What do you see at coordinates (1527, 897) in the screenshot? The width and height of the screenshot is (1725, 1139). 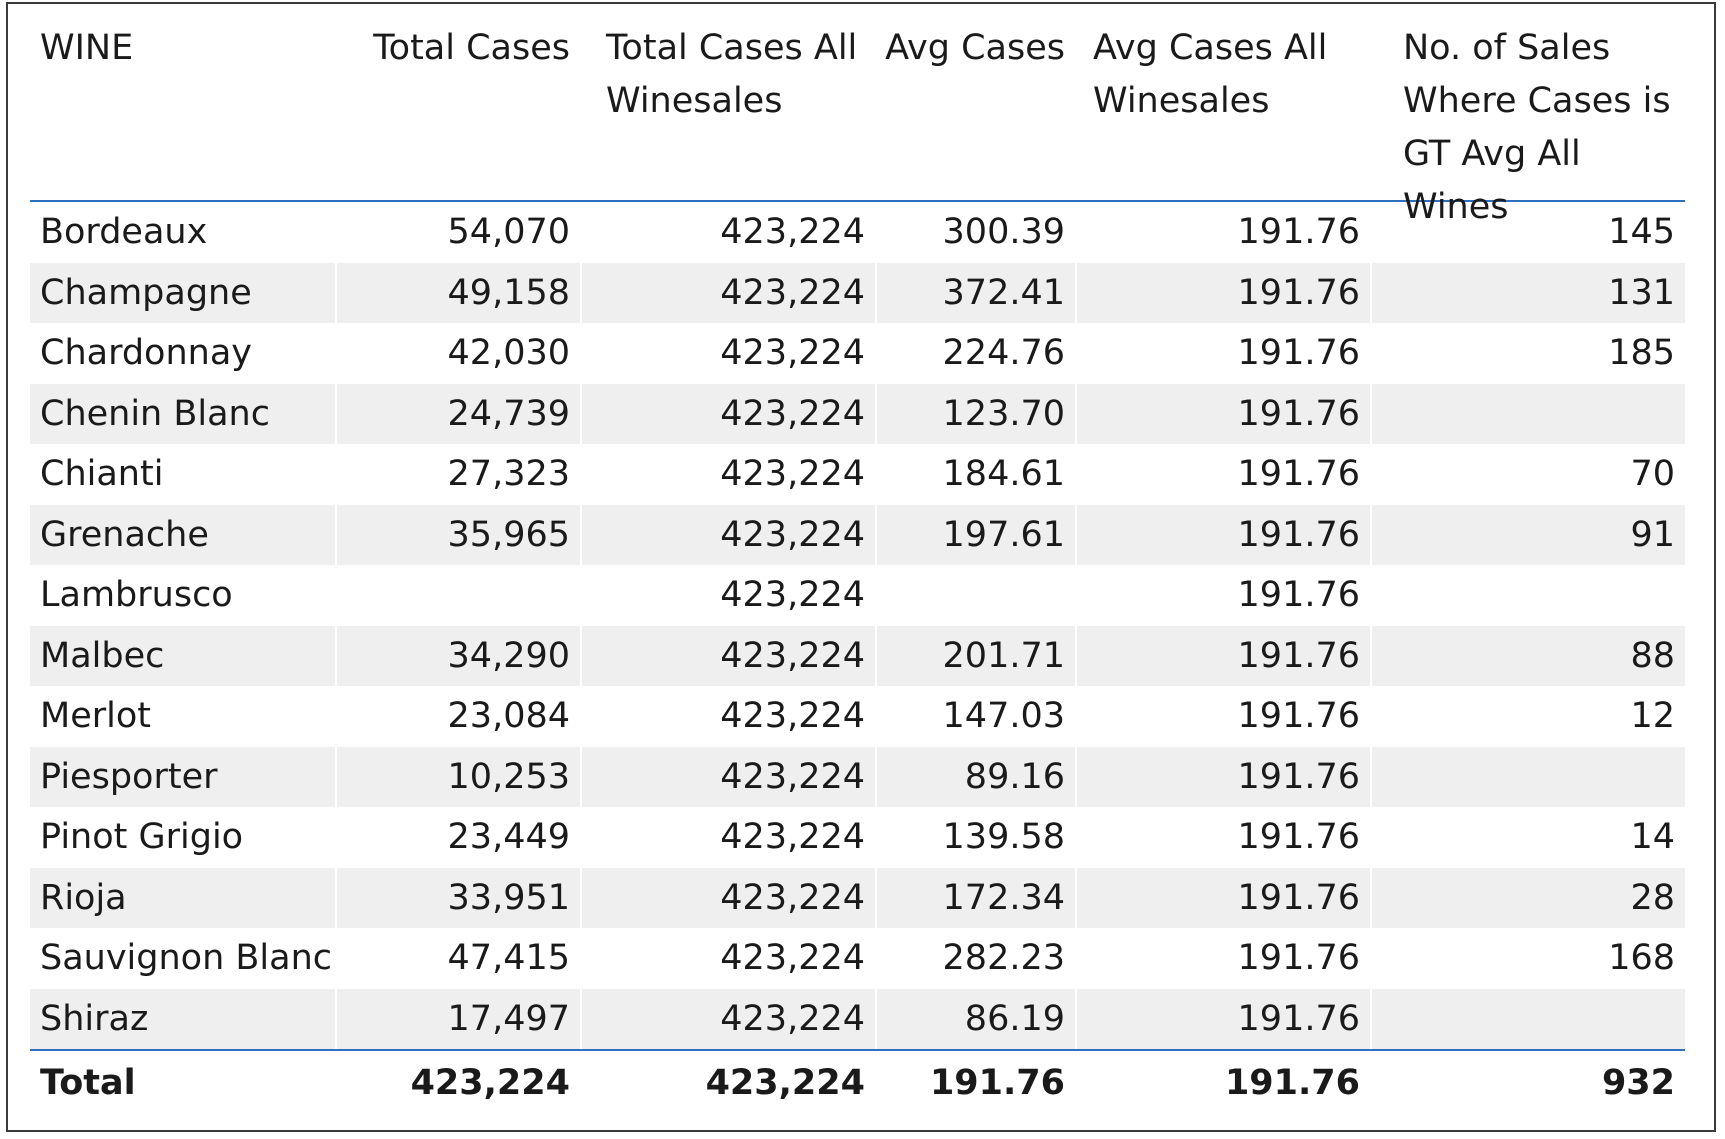 I see `no-of-sales-gt-avg-cell: 28` at bounding box center [1527, 897].